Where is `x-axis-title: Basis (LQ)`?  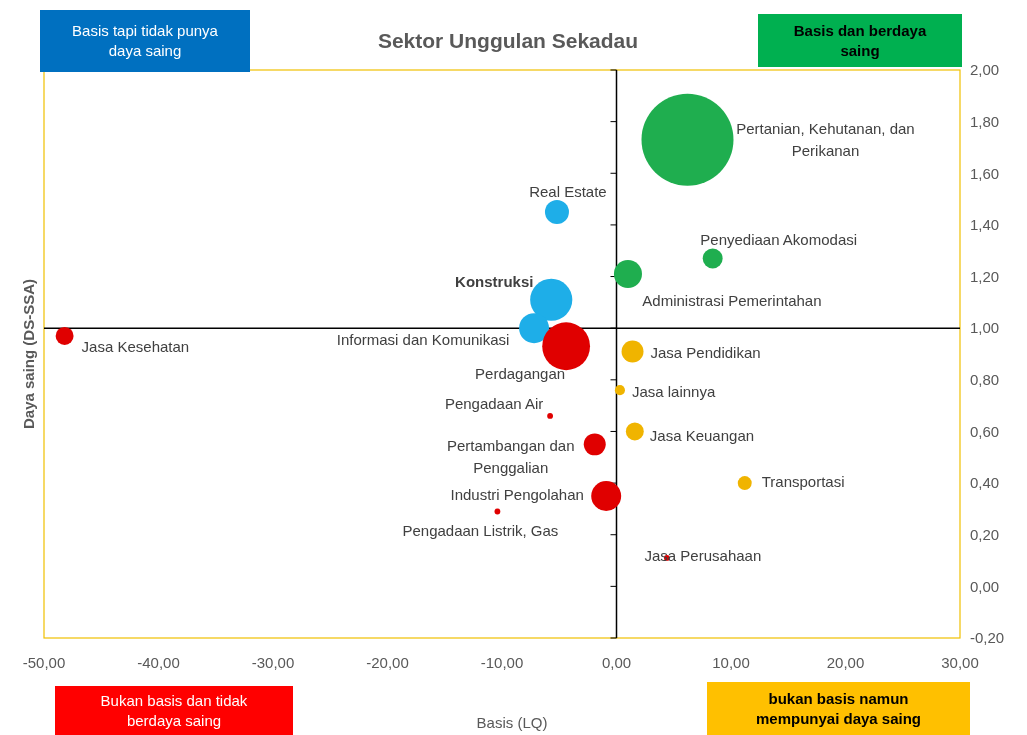 x-axis-title: Basis (LQ) is located at coordinates (512, 722).